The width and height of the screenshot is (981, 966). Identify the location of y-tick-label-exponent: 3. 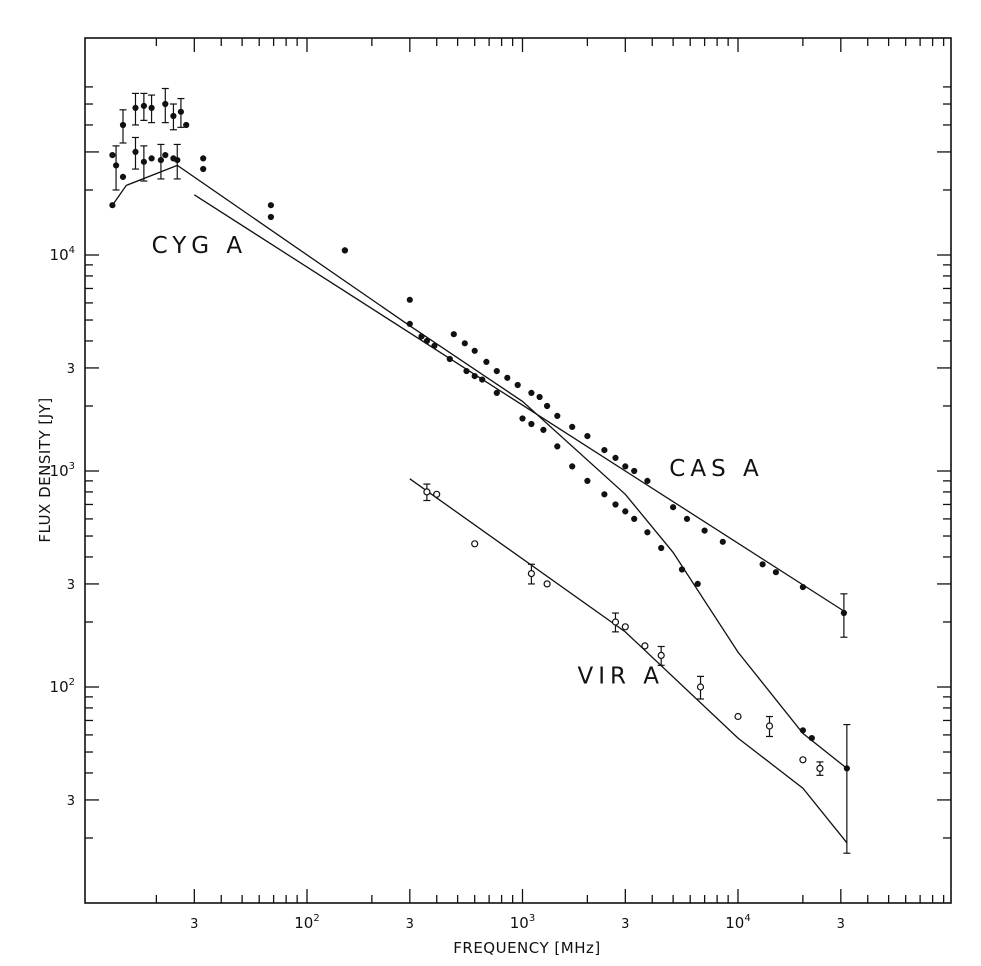
(72, 466).